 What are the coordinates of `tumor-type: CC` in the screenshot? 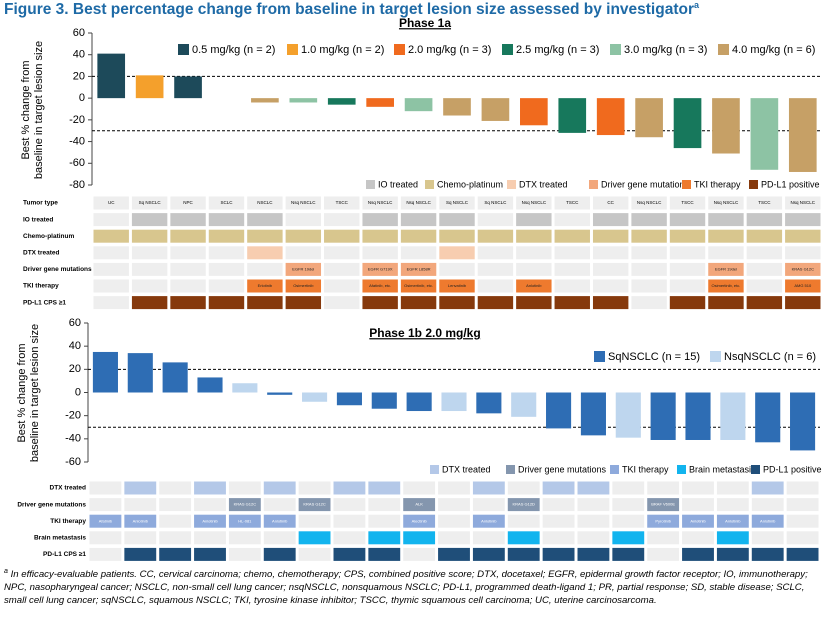 It's located at (610, 202).